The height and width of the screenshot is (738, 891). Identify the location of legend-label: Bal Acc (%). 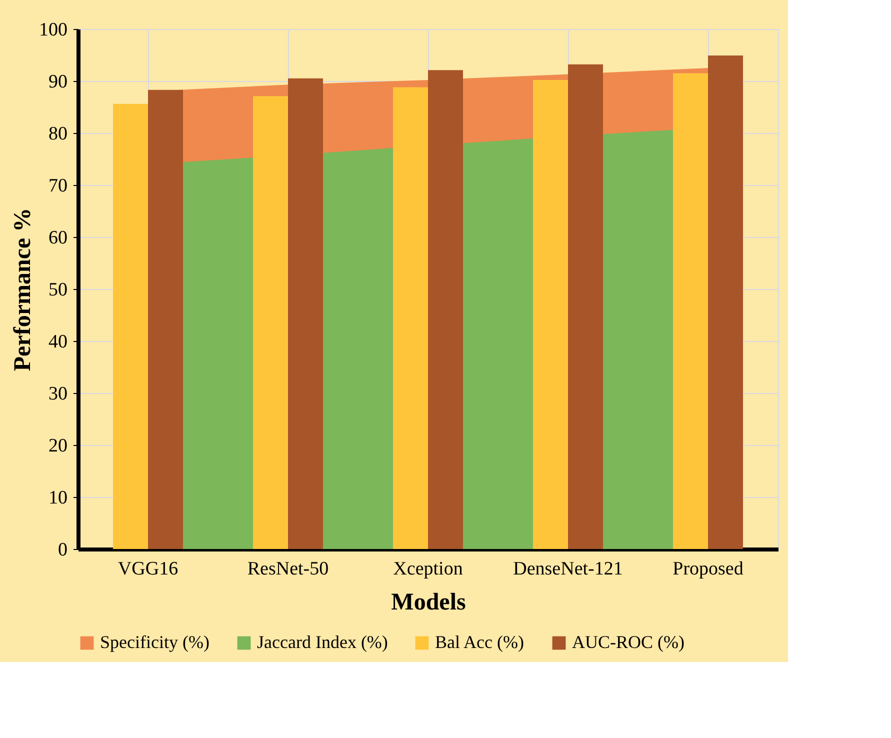
(479, 642).